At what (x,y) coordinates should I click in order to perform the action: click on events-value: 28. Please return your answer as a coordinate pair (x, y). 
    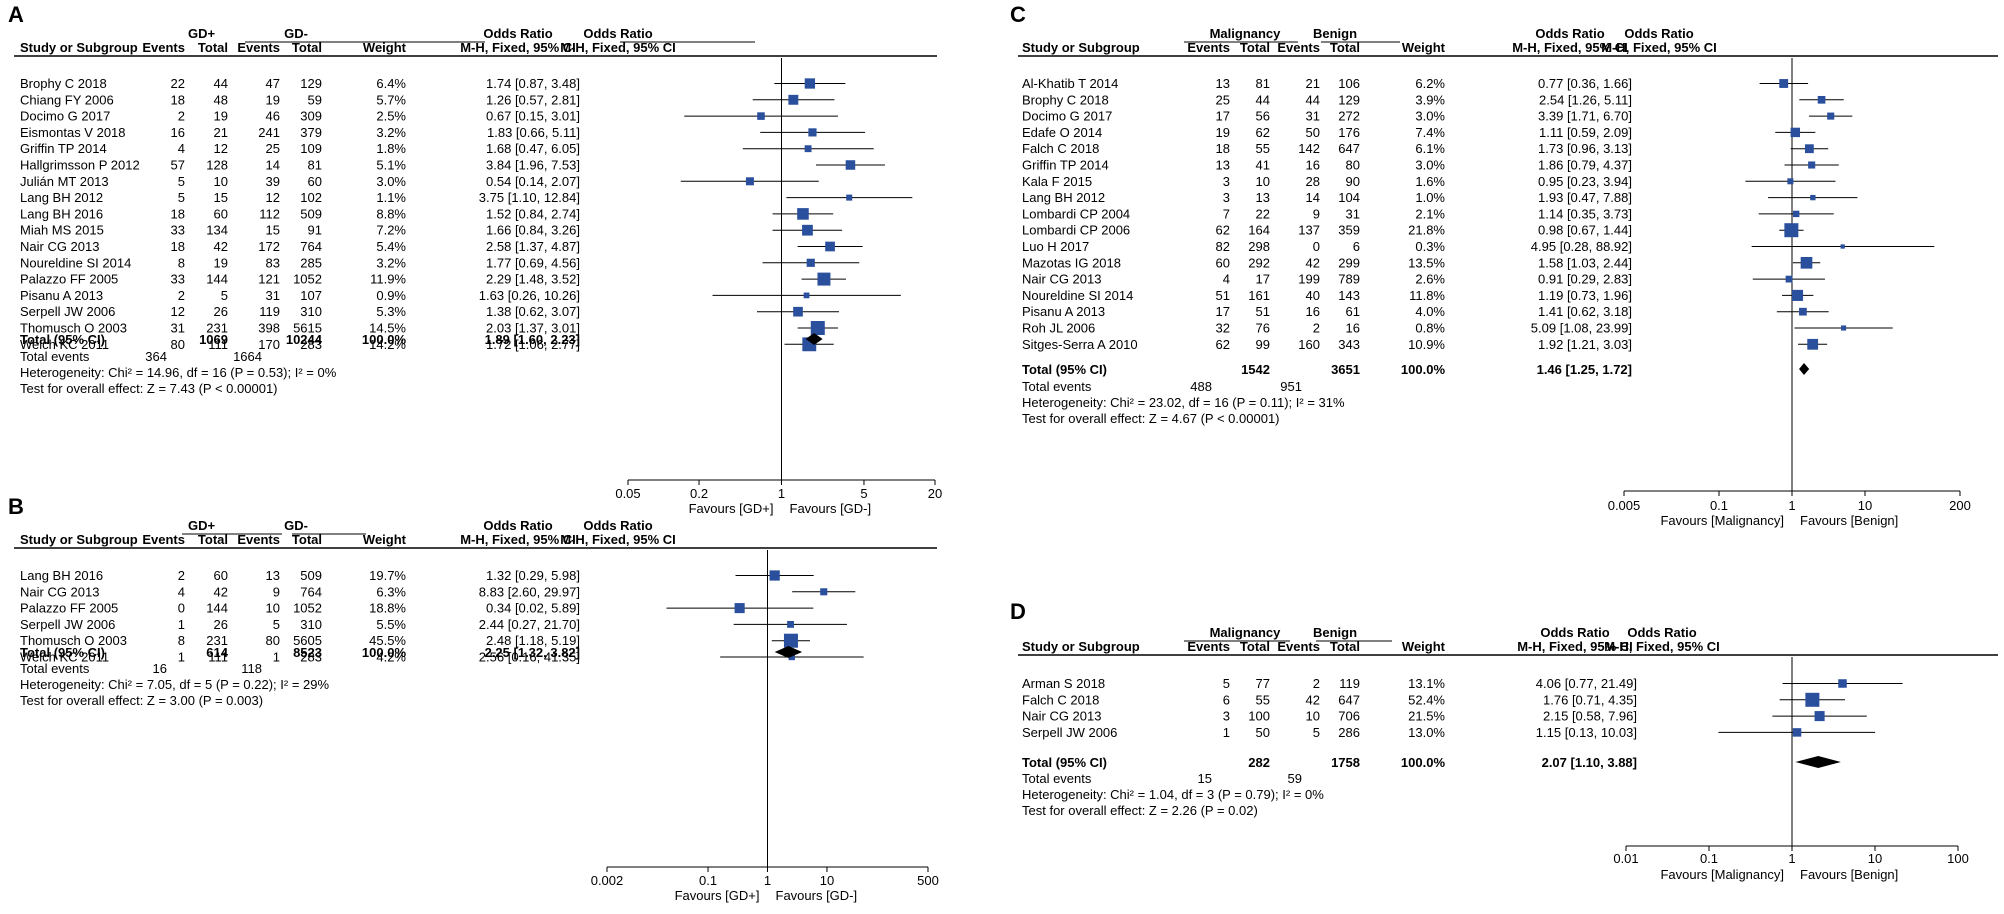
    Looking at the image, I should click on (1313, 181).